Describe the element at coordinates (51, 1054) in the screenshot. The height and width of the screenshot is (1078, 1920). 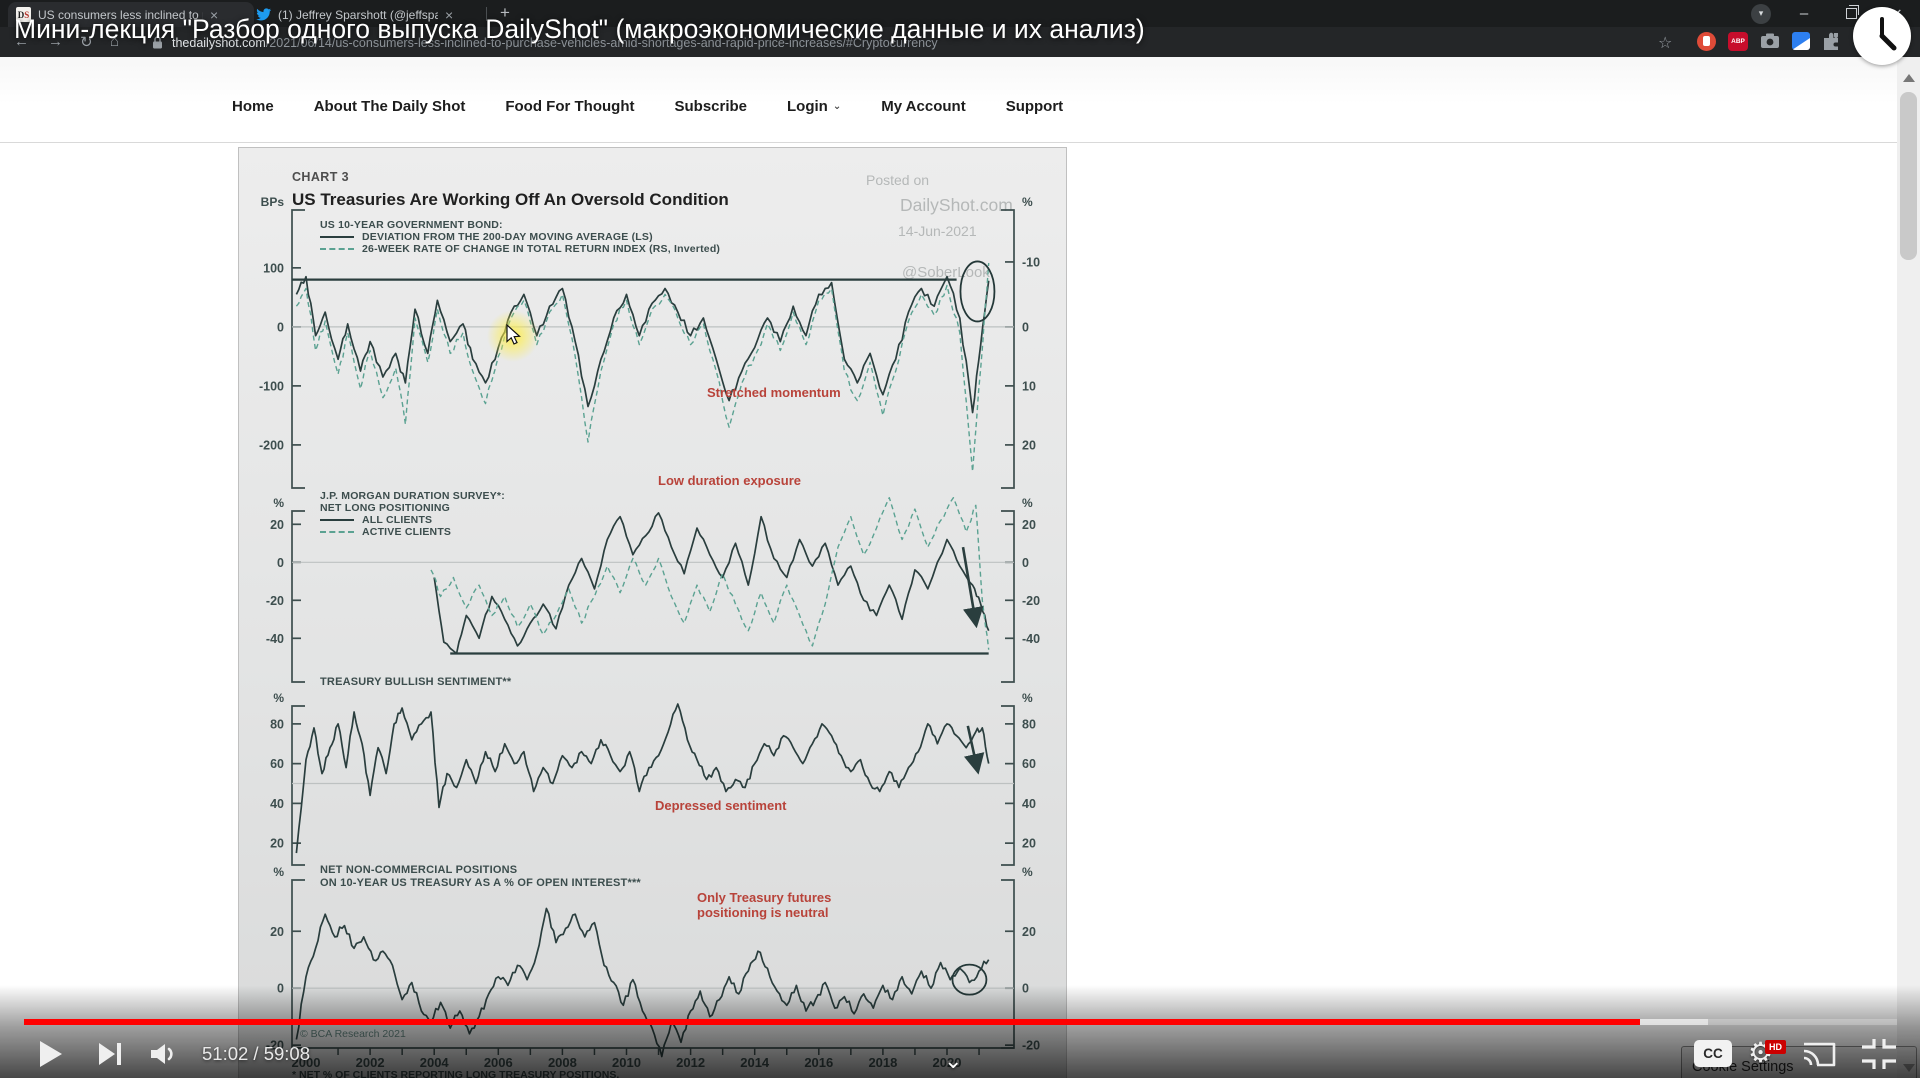
I see `play-button` at that location.